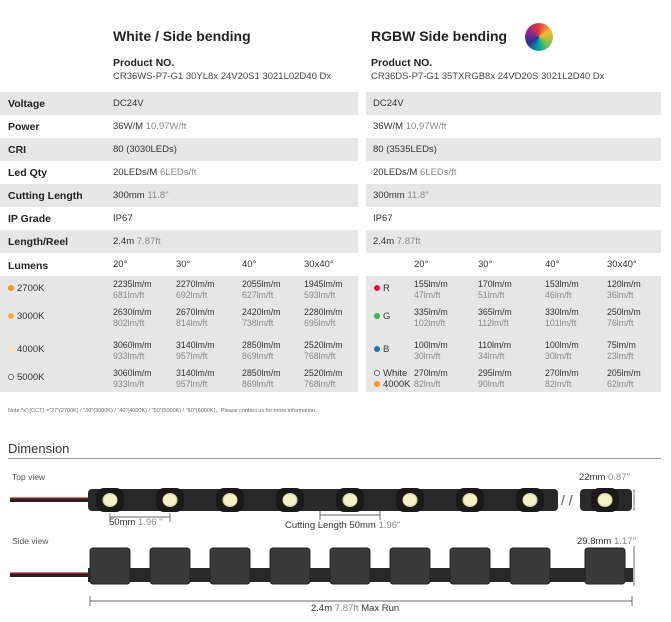 The height and width of the screenshot is (622, 671). I want to click on cct-text: White, so click(395, 373).